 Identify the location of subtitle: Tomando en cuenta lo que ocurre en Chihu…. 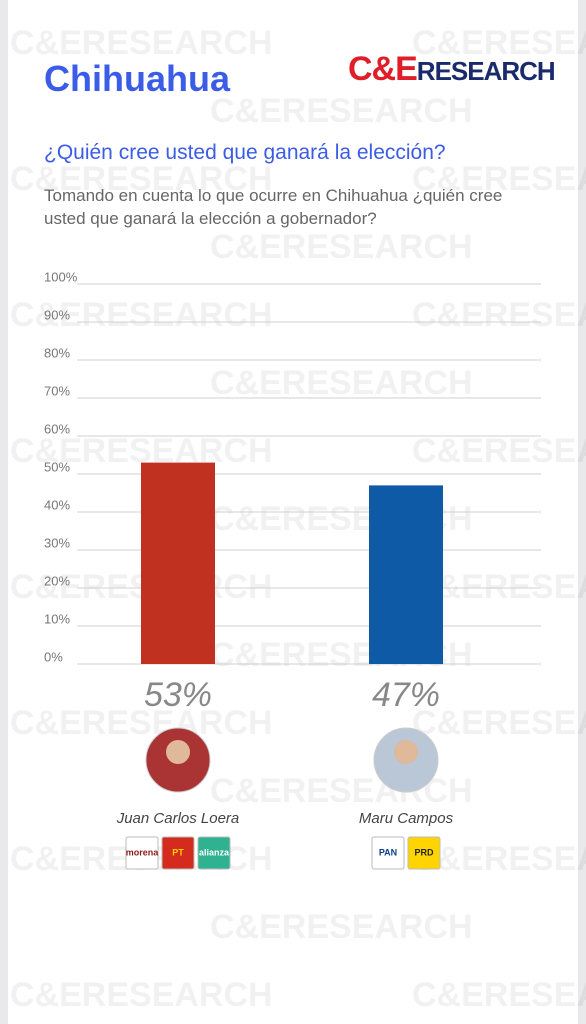
(273, 207).